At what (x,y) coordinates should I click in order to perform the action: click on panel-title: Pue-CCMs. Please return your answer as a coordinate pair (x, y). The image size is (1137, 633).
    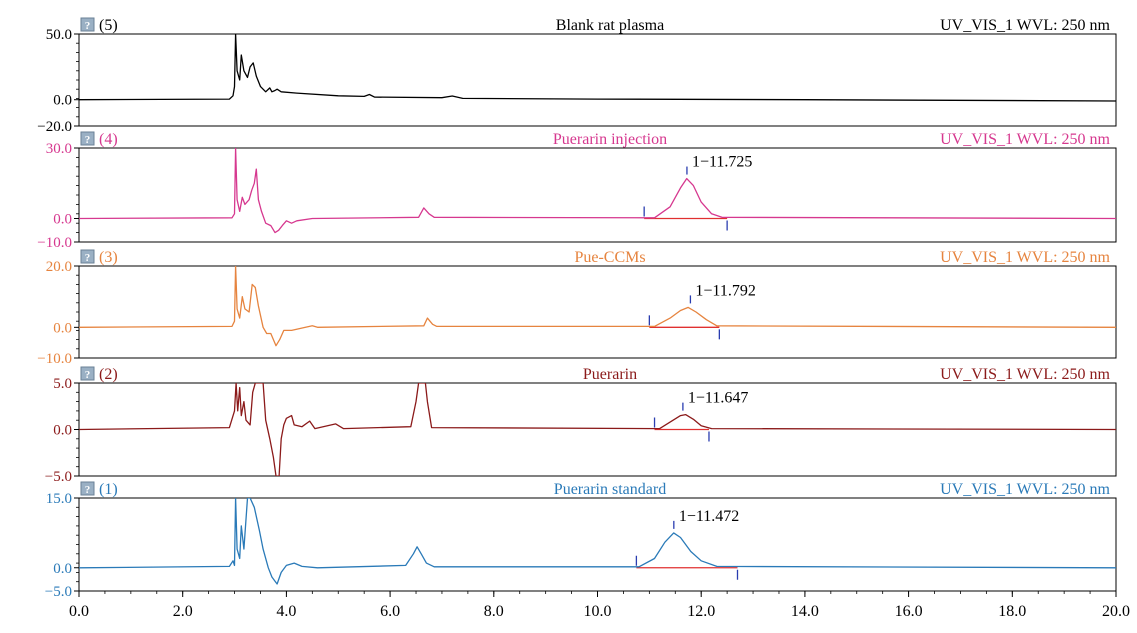
    Looking at the image, I should click on (609, 257).